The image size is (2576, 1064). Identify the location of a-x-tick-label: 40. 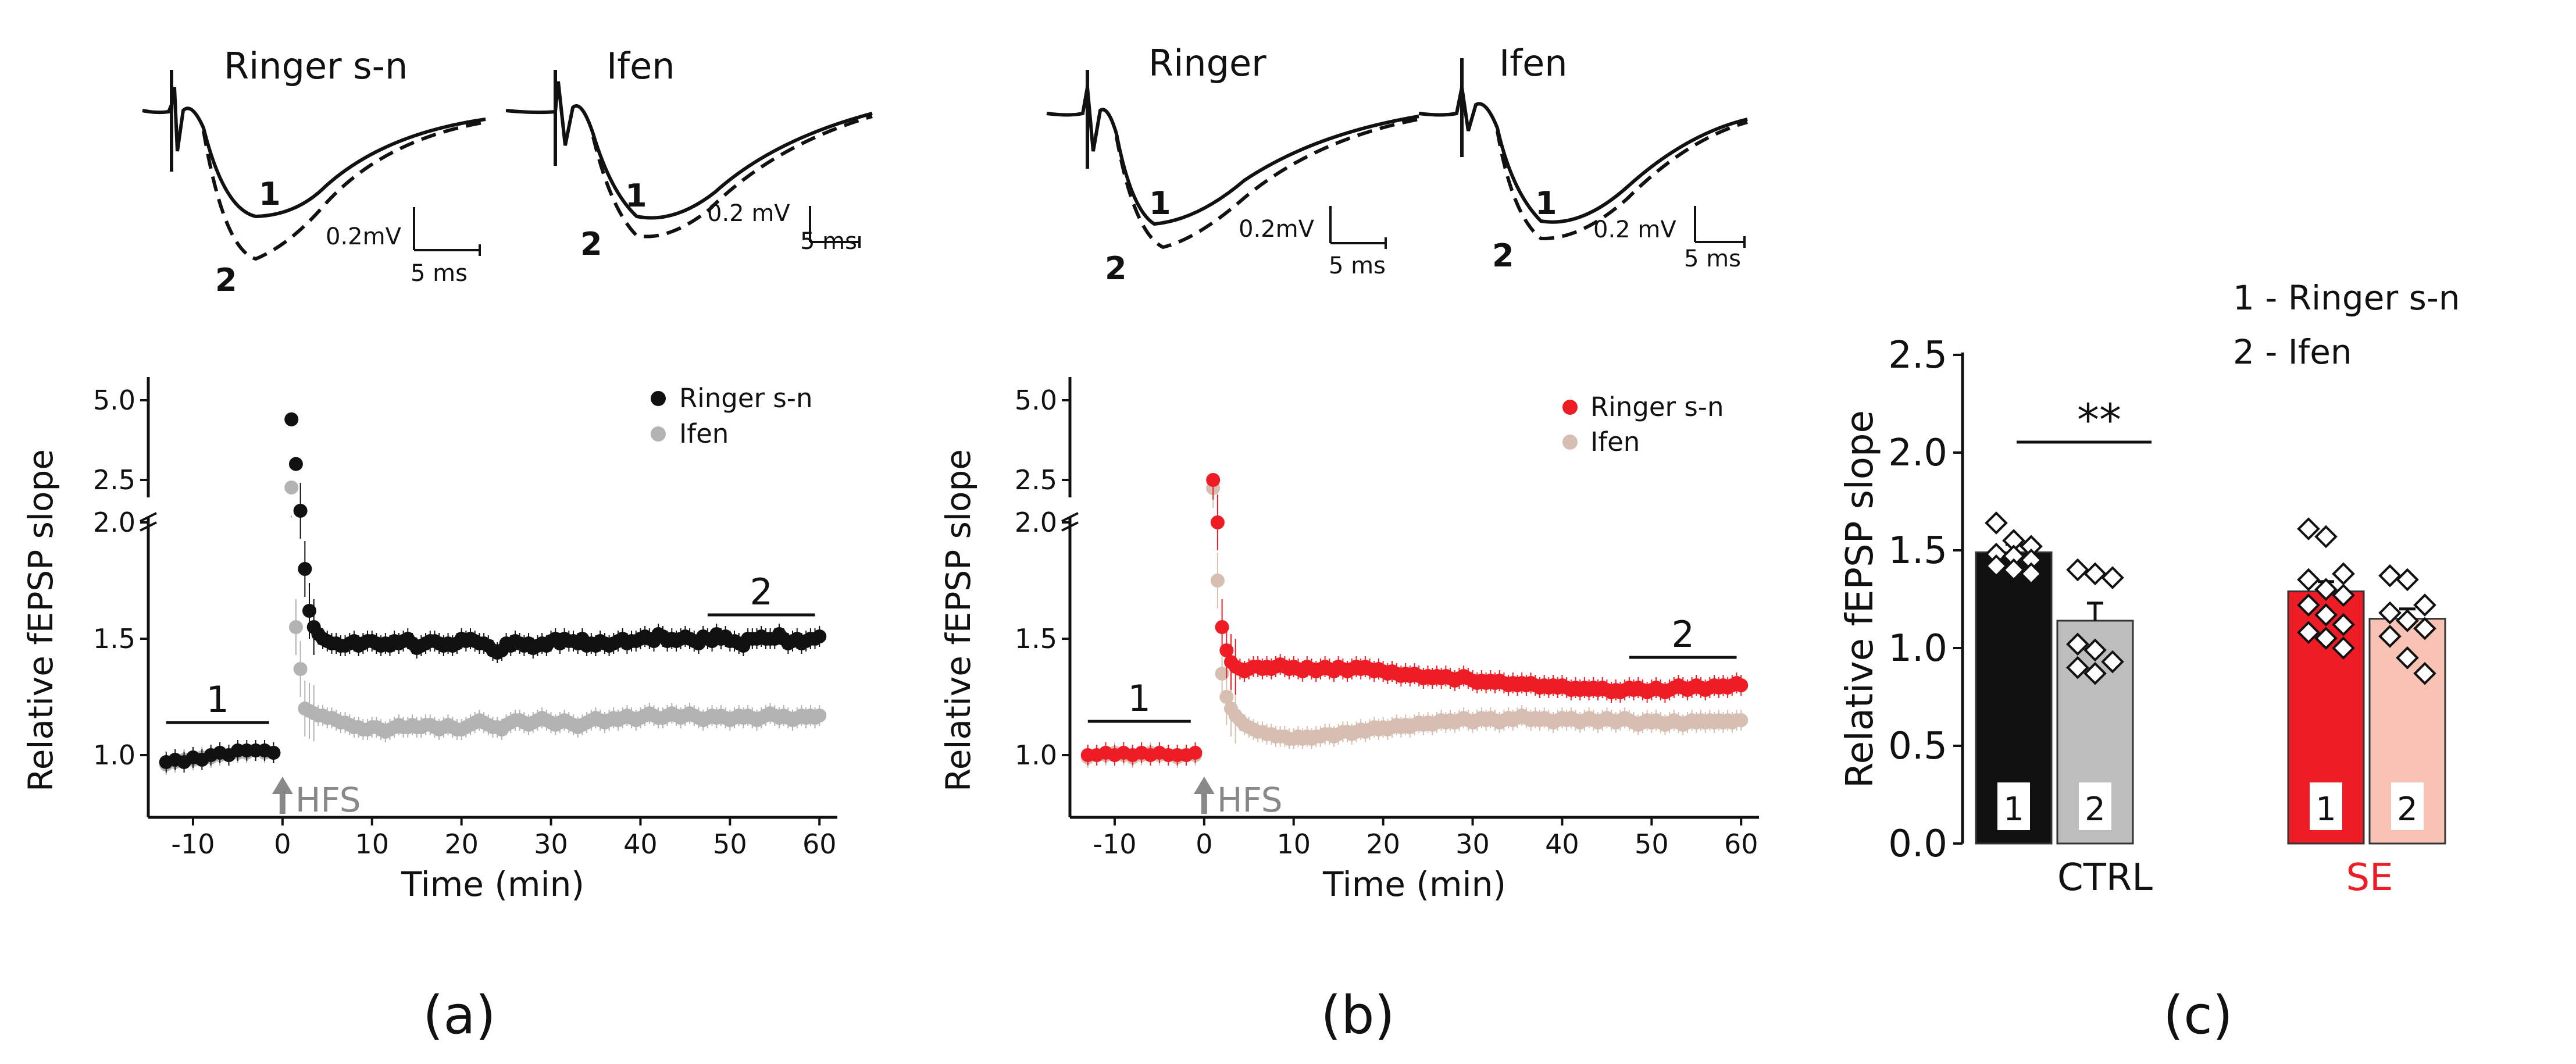
(640, 844).